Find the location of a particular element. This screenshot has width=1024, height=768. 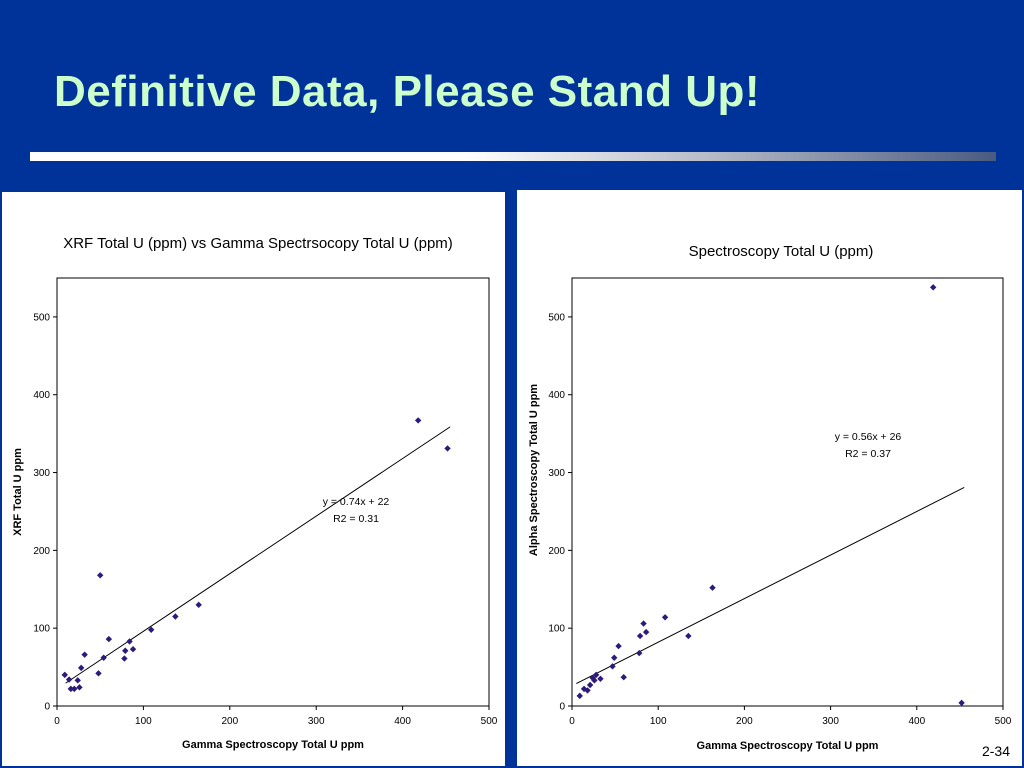

chart0-trendline-equation: y = 0.74x + 22 is located at coordinates (356, 502).